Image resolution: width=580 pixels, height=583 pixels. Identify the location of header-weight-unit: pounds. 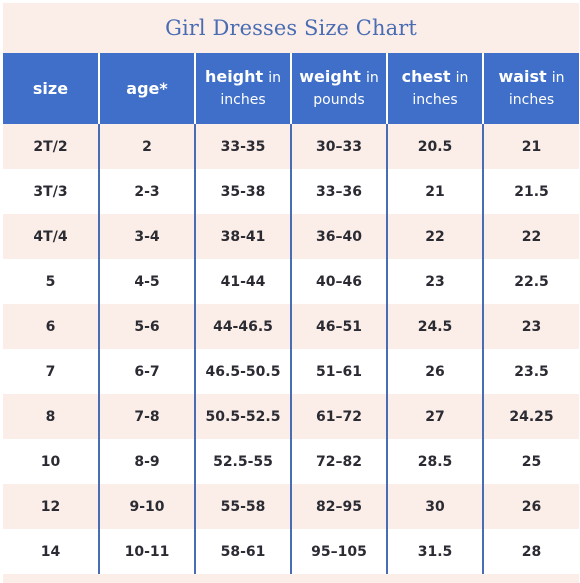
(339, 100).